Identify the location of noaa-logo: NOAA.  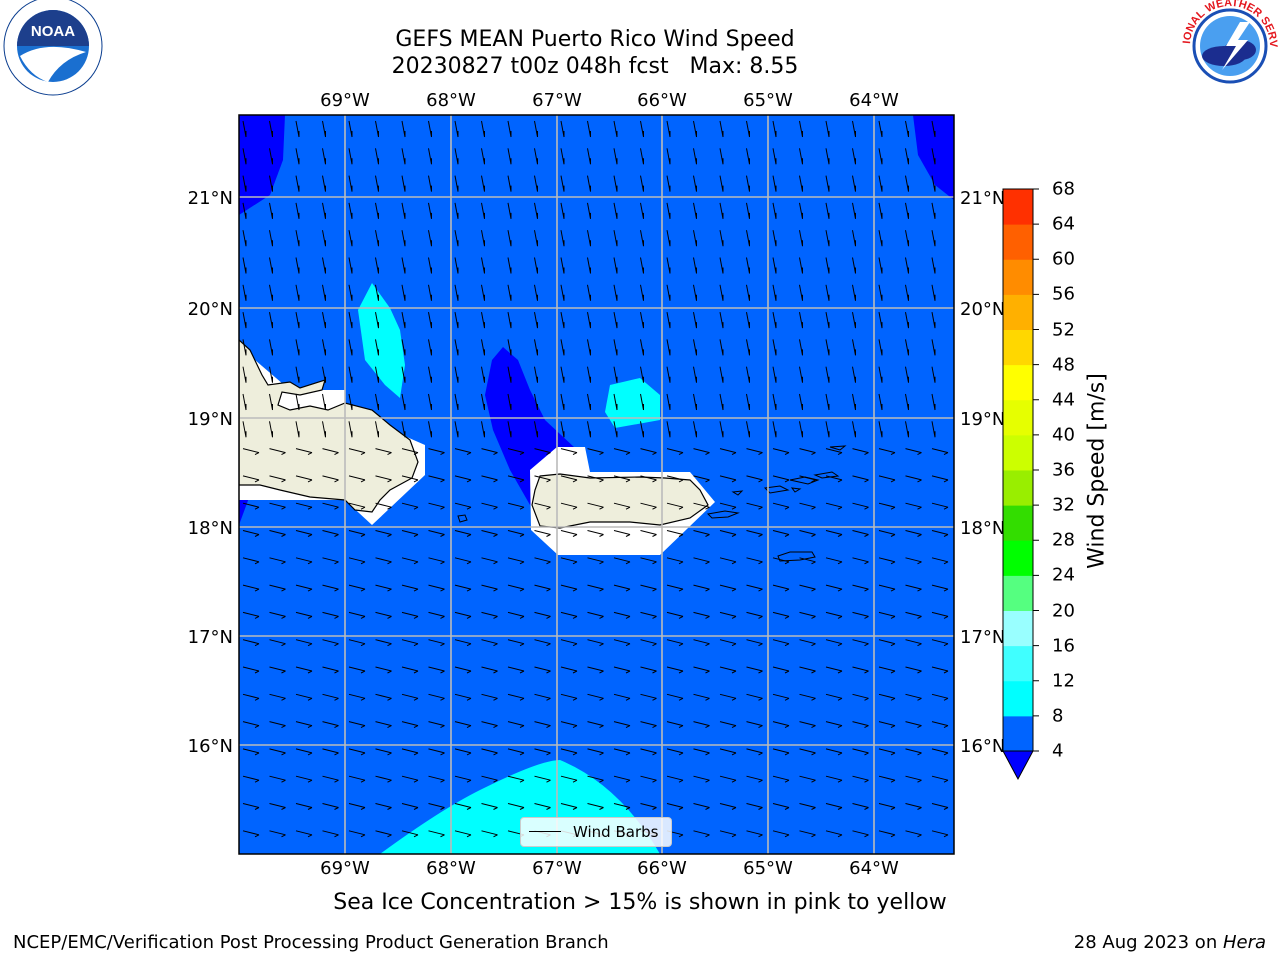
(53, 48).